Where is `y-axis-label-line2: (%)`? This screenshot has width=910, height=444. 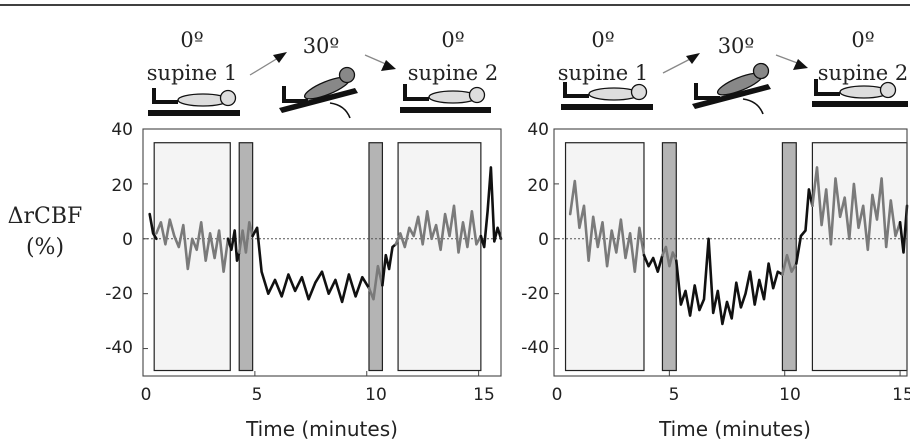
y-axis-label-line2: (%) is located at coordinates (45, 247).